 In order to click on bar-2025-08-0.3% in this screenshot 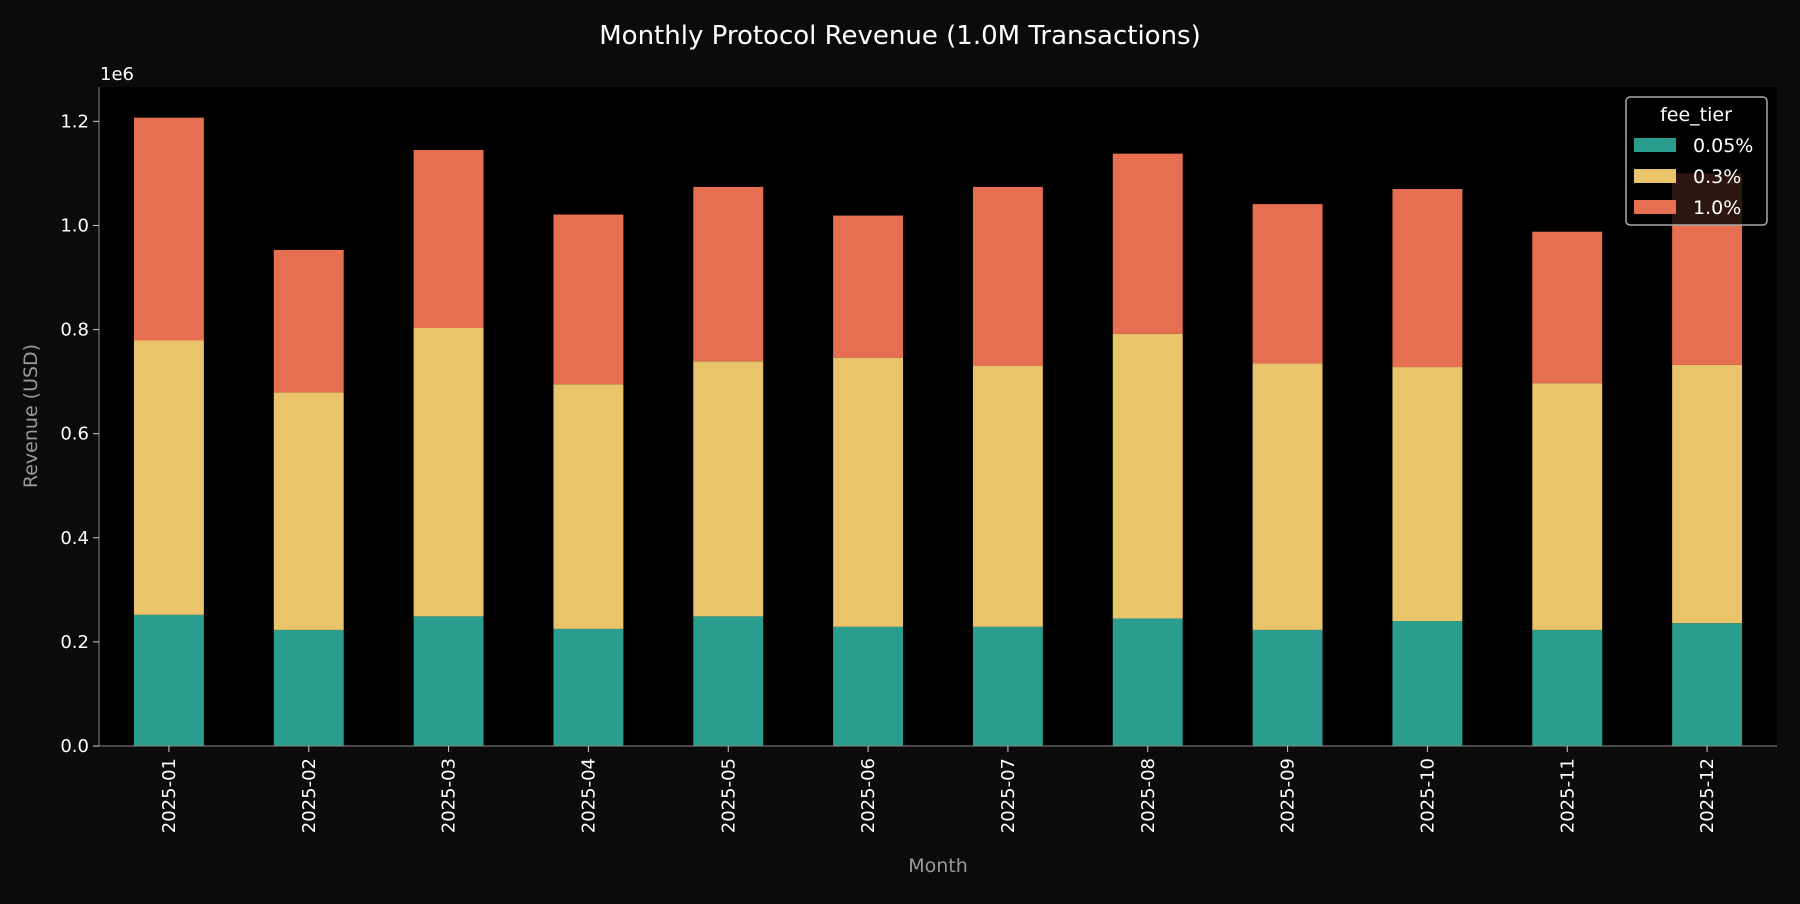, I will do `click(1147, 476)`.